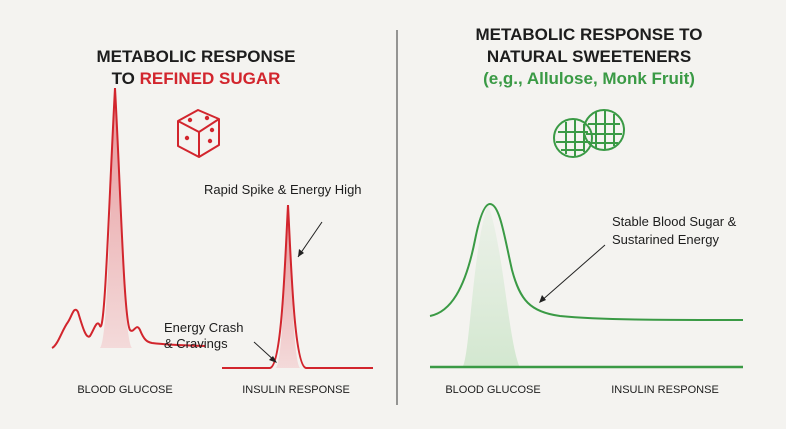 This screenshot has height=429, width=786. I want to click on monk-fruit-icon, so click(589, 133).